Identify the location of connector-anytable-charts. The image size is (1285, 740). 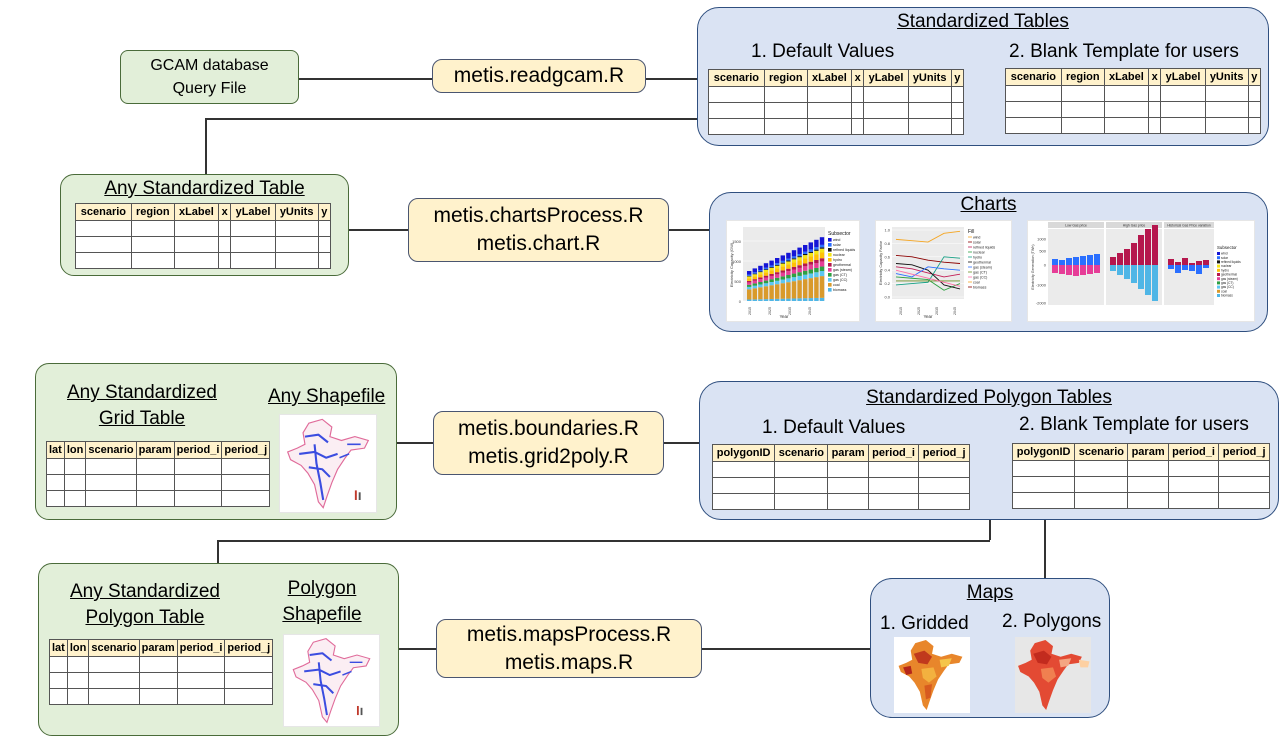
(378, 230).